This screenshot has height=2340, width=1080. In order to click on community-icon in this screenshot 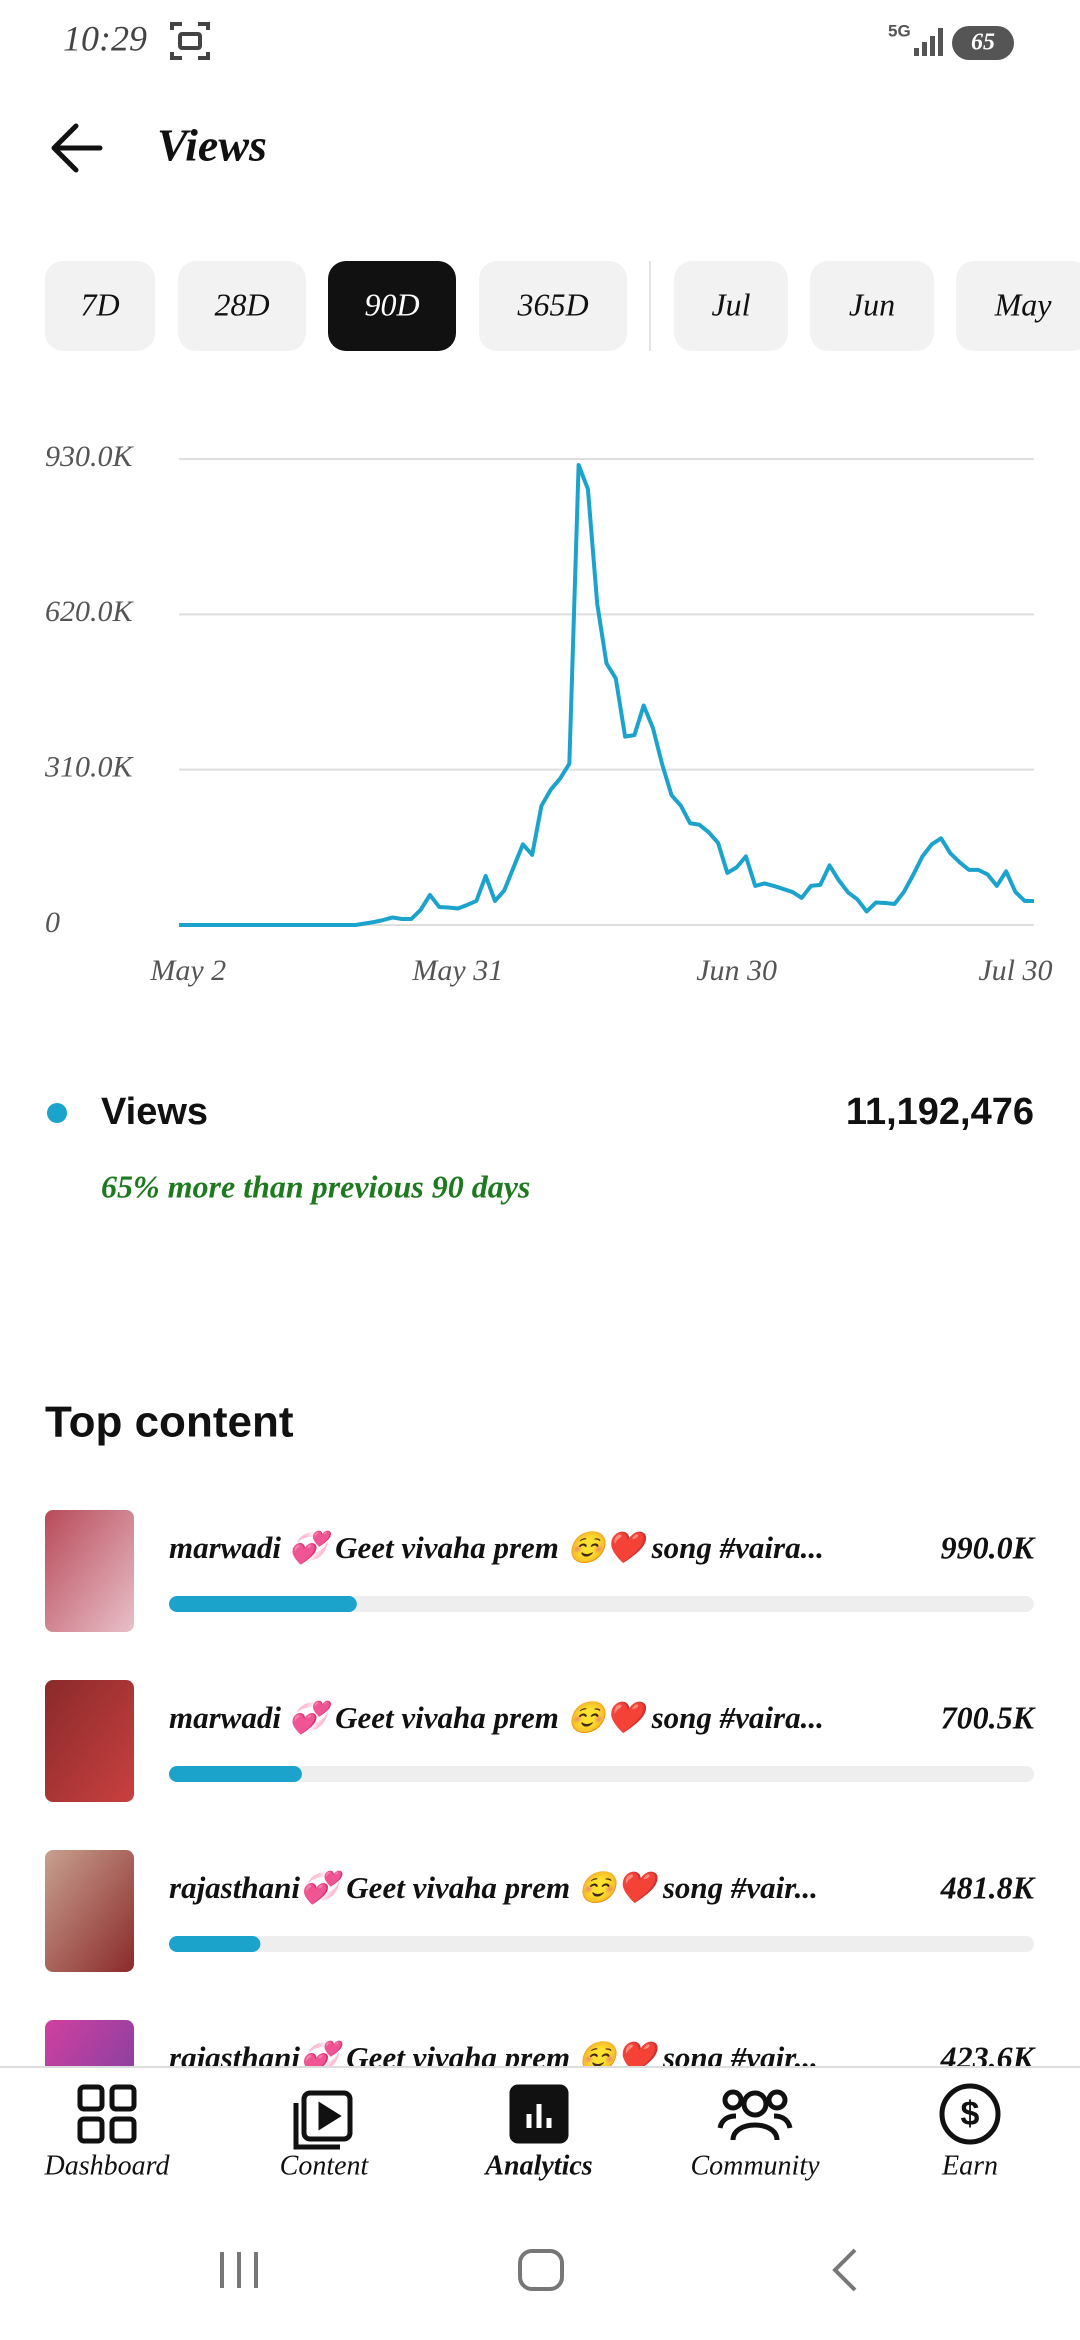, I will do `click(755, 2115)`.